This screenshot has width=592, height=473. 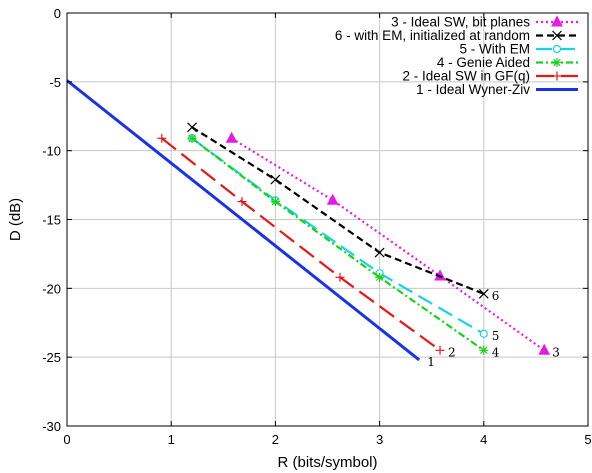 What do you see at coordinates (57, 13) in the screenshot?
I see `y-tick-label: 0` at bounding box center [57, 13].